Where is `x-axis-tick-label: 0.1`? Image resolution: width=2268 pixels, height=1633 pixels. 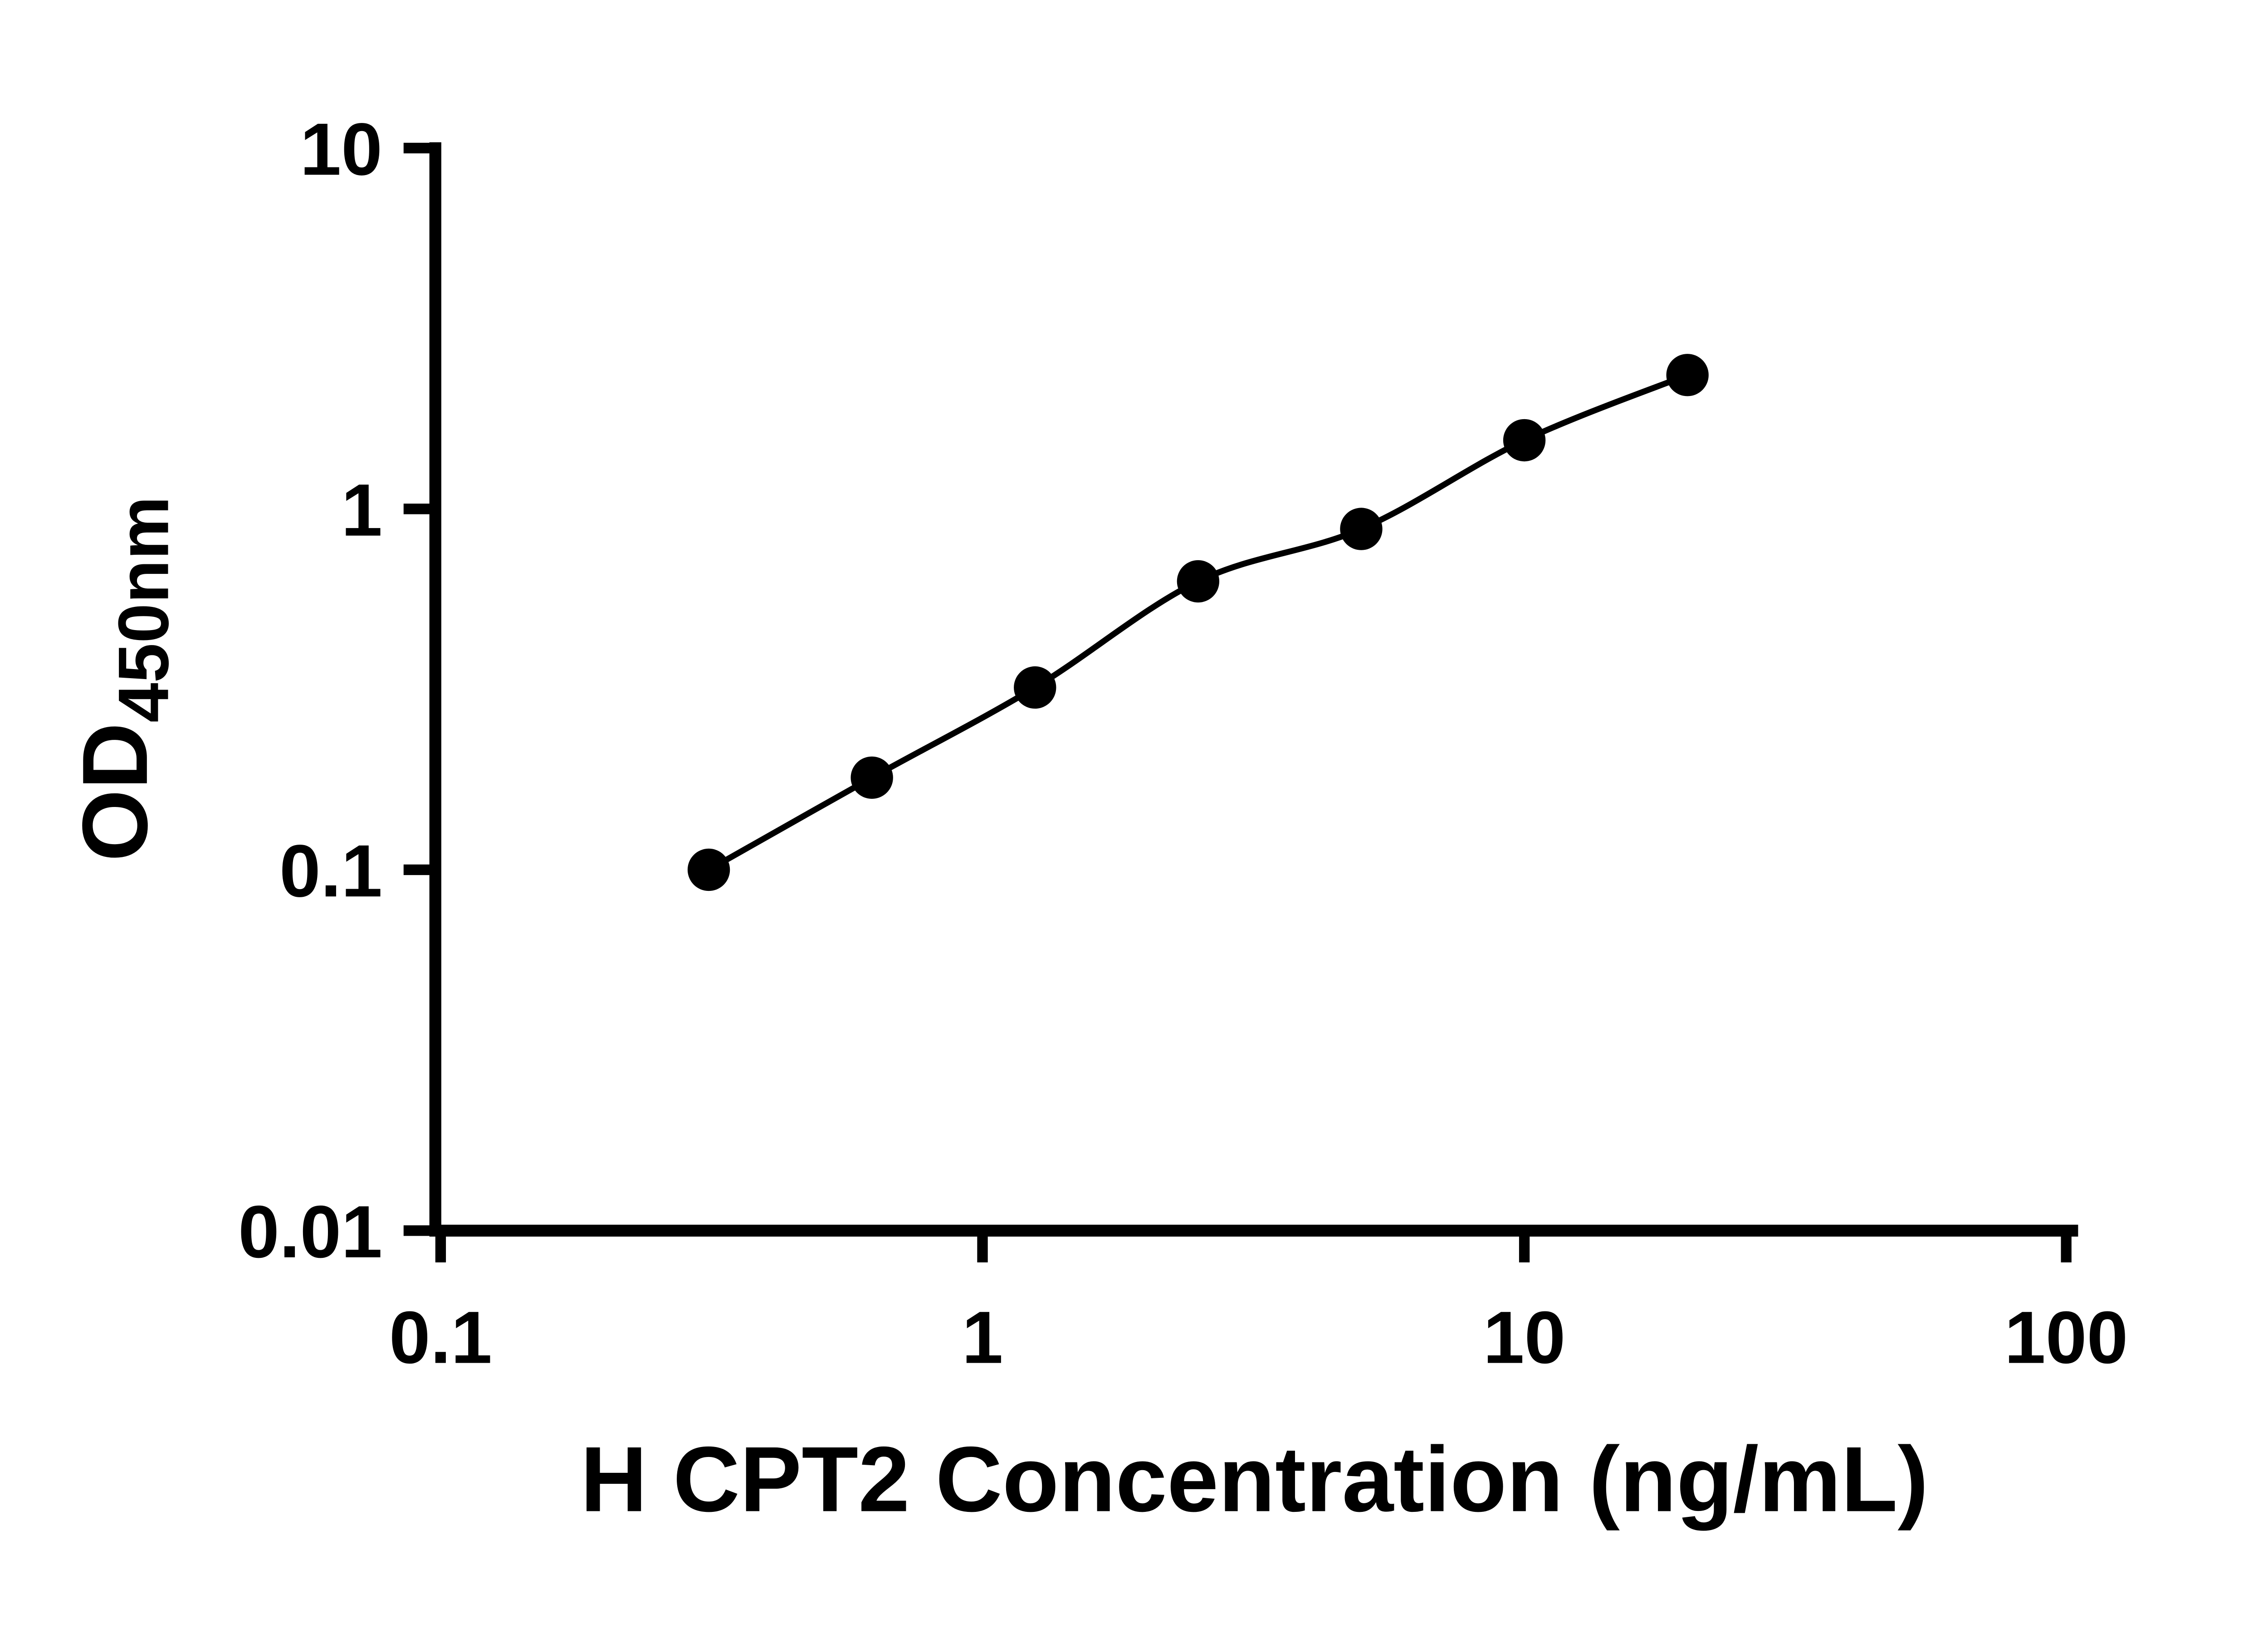 x-axis-tick-label: 0.1 is located at coordinates (441, 1337).